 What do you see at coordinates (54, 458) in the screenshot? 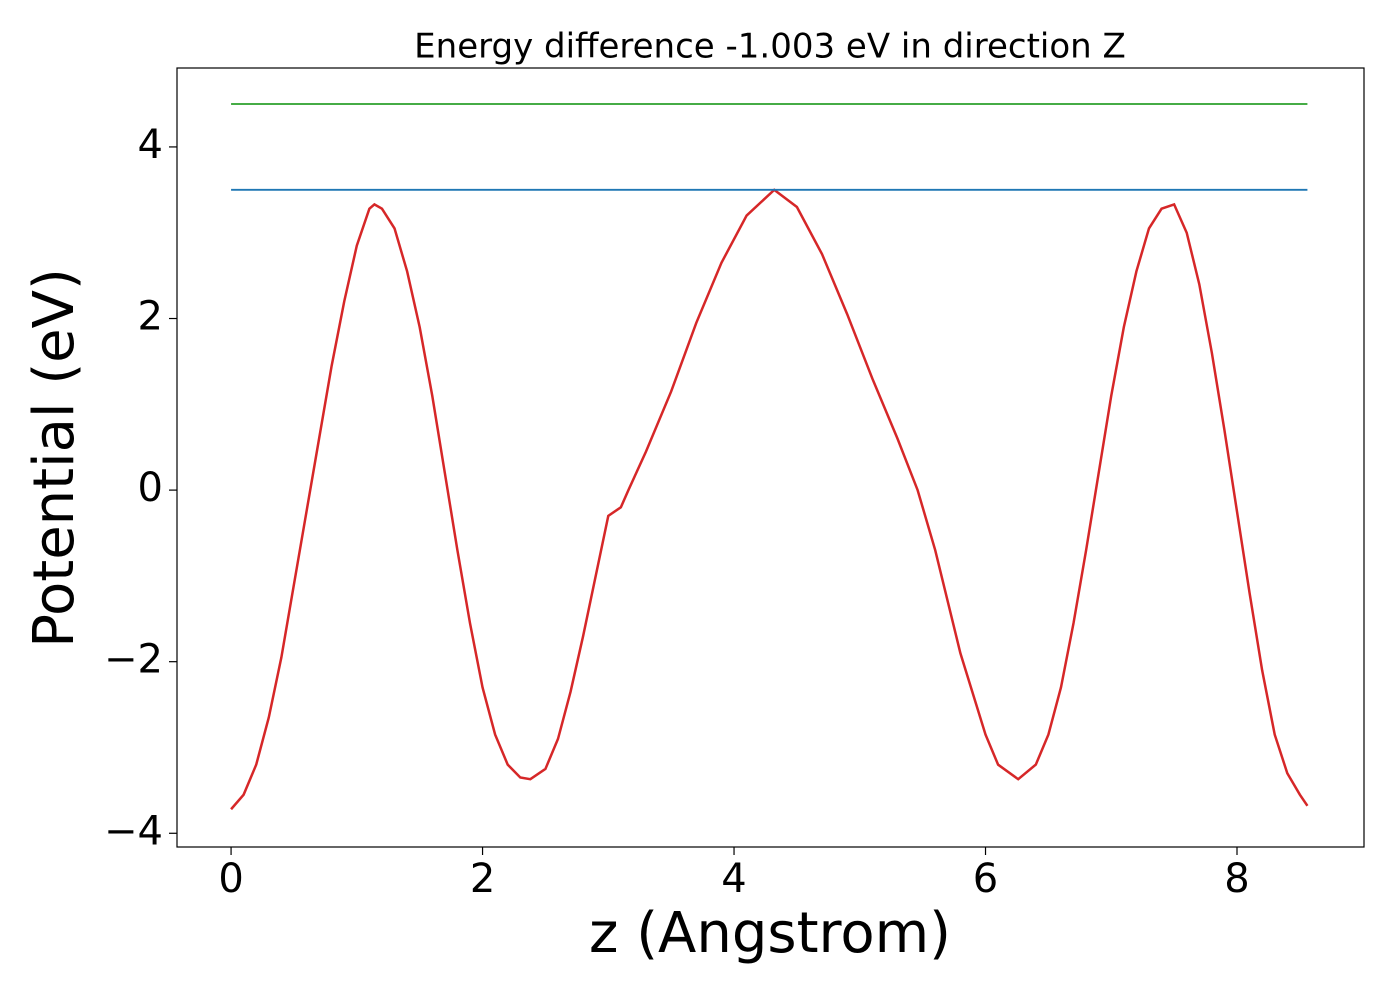
I see `y-axis-label: Potential (eV)` at bounding box center [54, 458].